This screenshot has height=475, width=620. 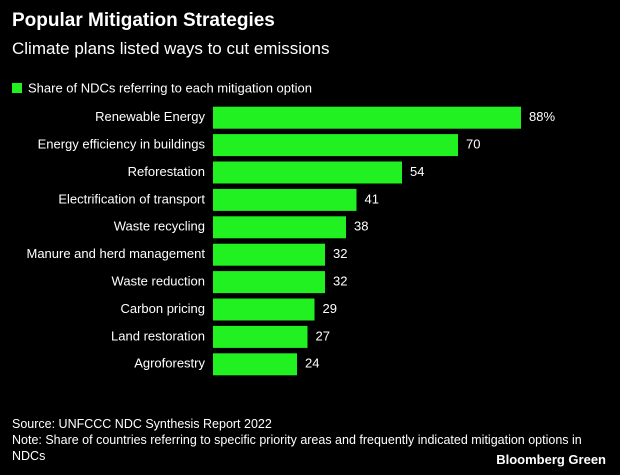 What do you see at coordinates (312, 363) in the screenshot?
I see `value-label: 24` at bounding box center [312, 363].